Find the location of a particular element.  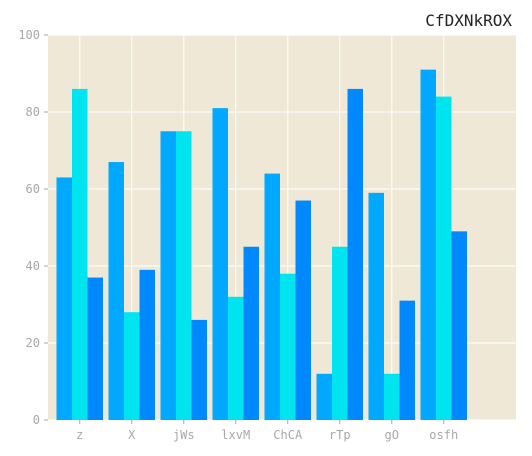

bar-series-2-jWs is located at coordinates (184, 275).